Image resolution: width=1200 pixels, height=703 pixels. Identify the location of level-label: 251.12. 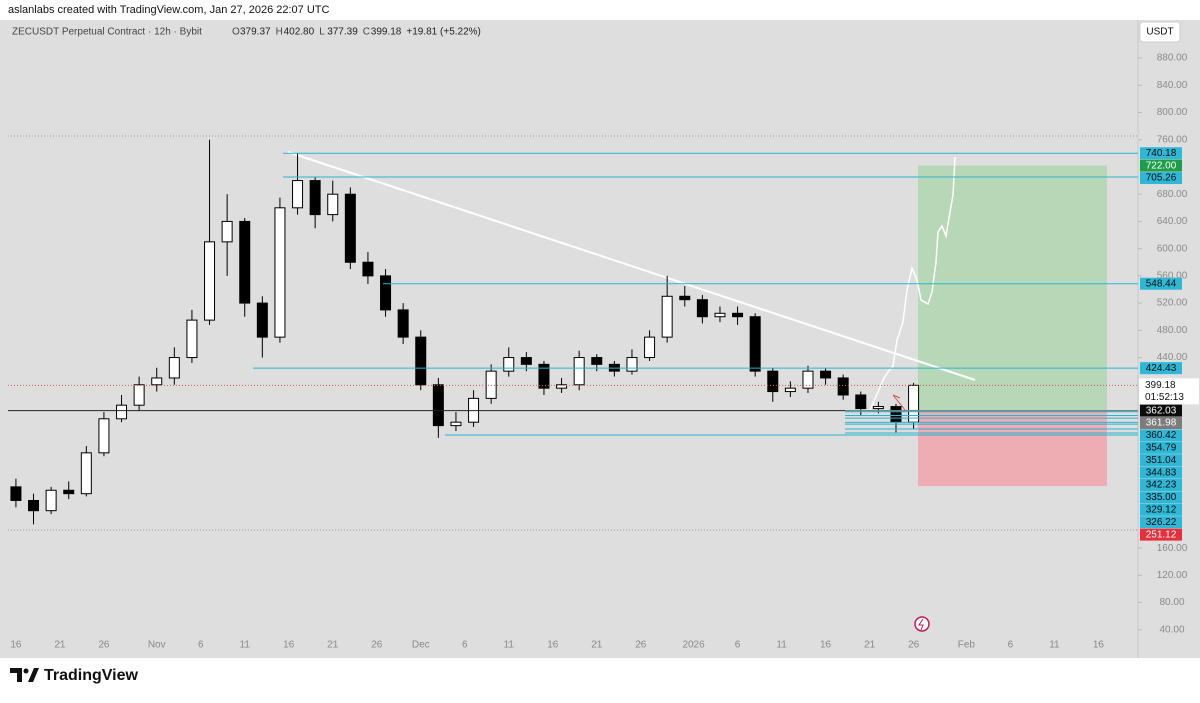
(1161, 534).